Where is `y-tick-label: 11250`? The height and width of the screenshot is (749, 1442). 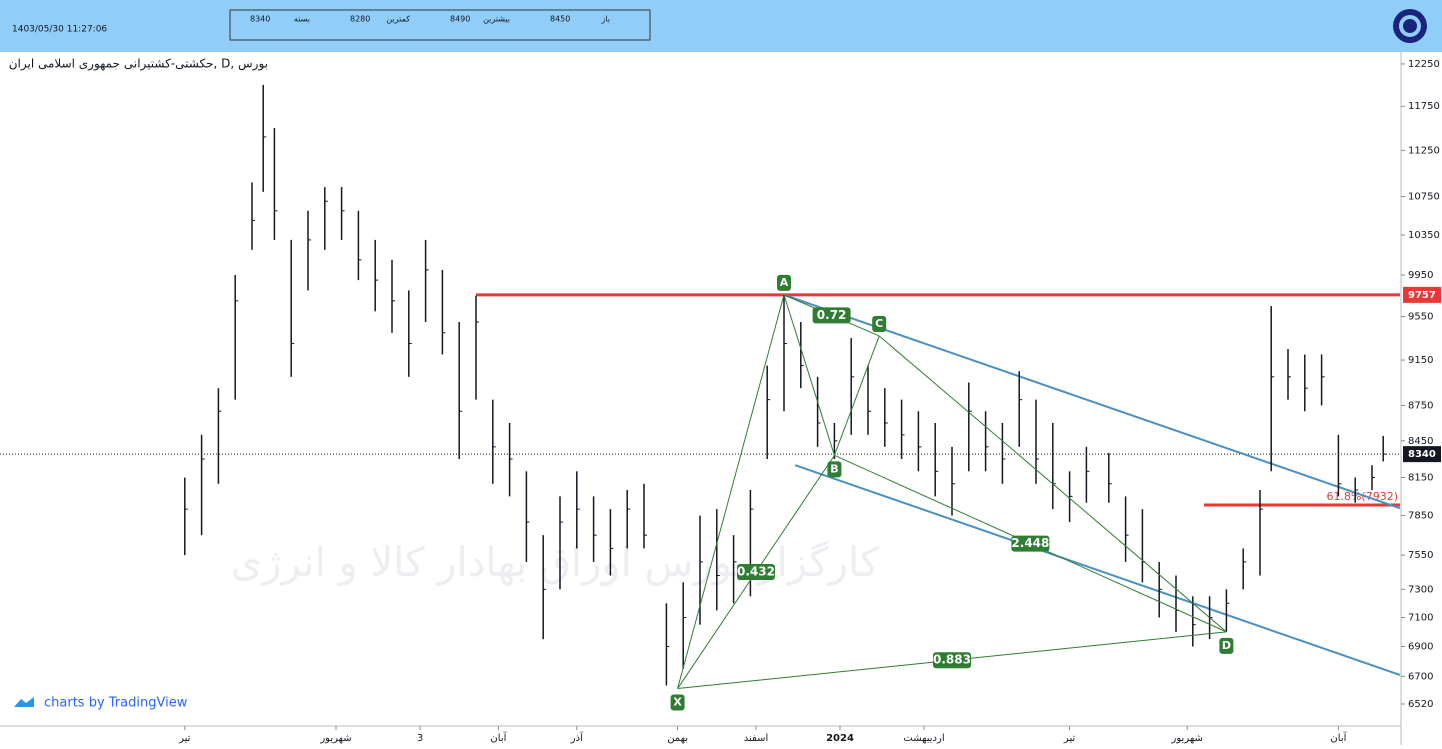
y-tick-label: 11250 is located at coordinates (1424, 150).